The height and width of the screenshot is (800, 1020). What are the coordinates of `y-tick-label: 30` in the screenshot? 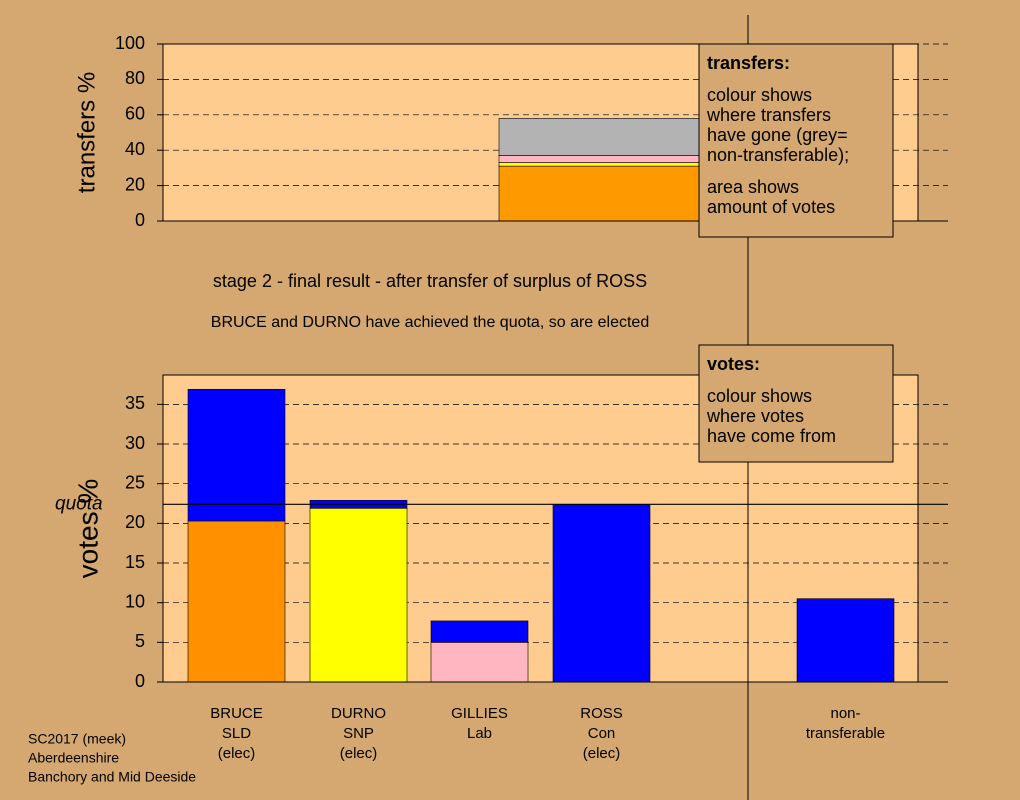 It's located at (135, 443).